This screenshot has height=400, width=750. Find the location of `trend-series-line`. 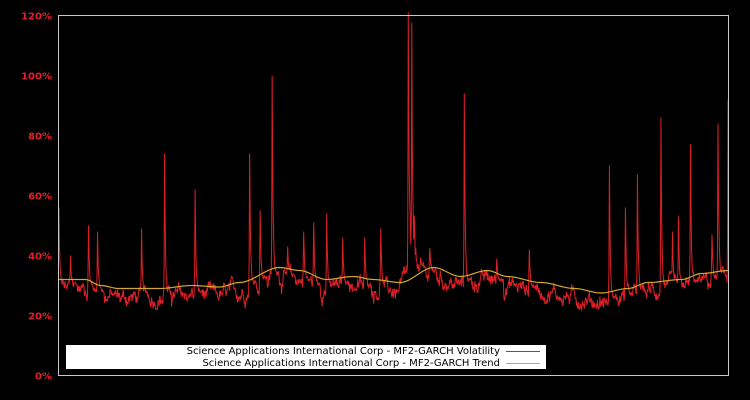

trend-series-line is located at coordinates (393, 280).